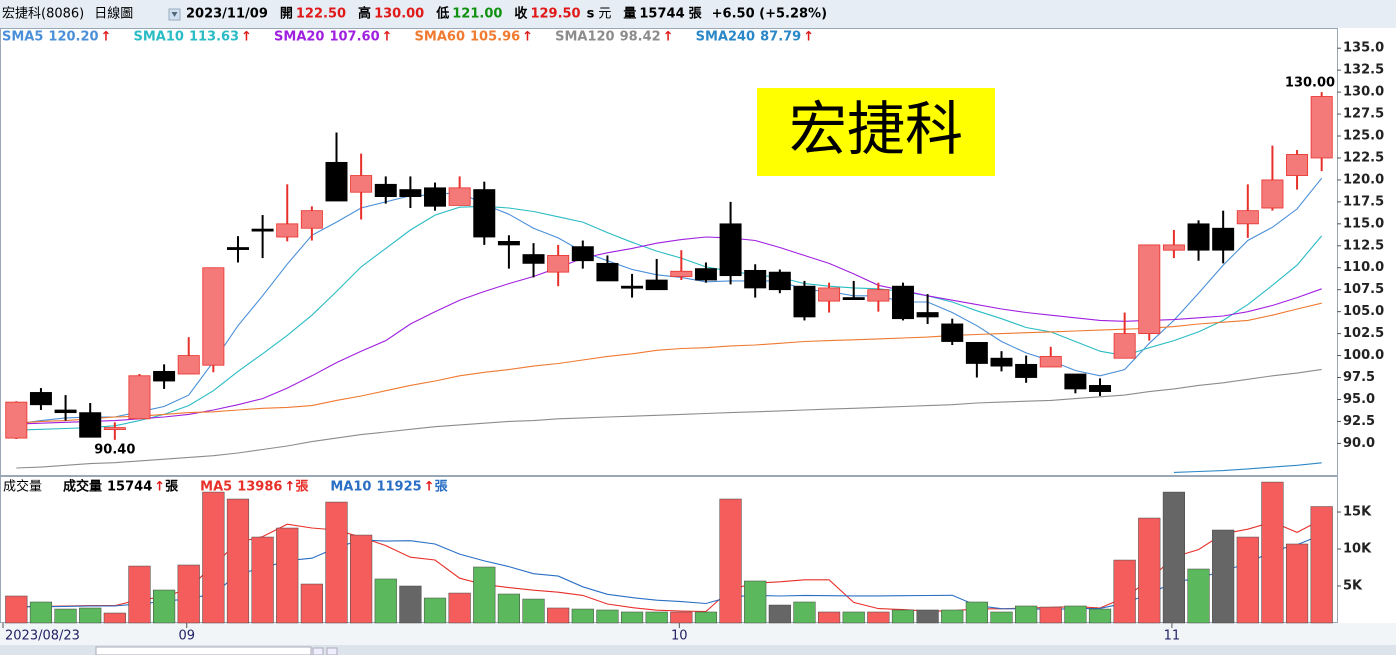 This screenshot has height=655, width=1396. Describe the element at coordinates (1359, 399) in the screenshot. I see `y-tick-label: 95.0` at that location.